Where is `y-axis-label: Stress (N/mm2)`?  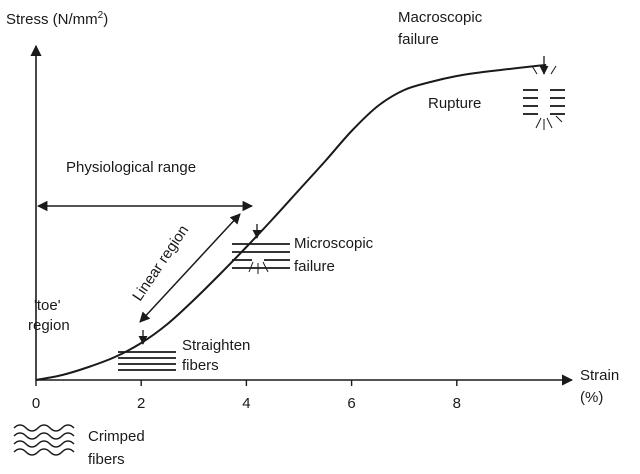 y-axis-label: Stress (N/mm2) is located at coordinates (57, 19).